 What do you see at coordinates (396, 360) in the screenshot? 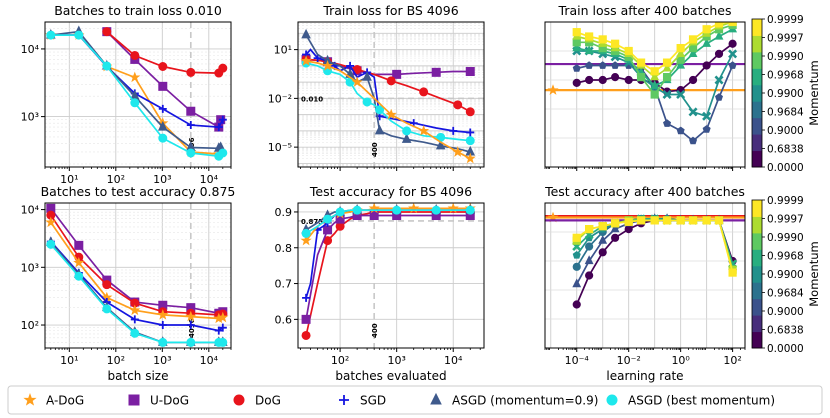
I see `x-tick-label: 10³` at bounding box center [396, 360].